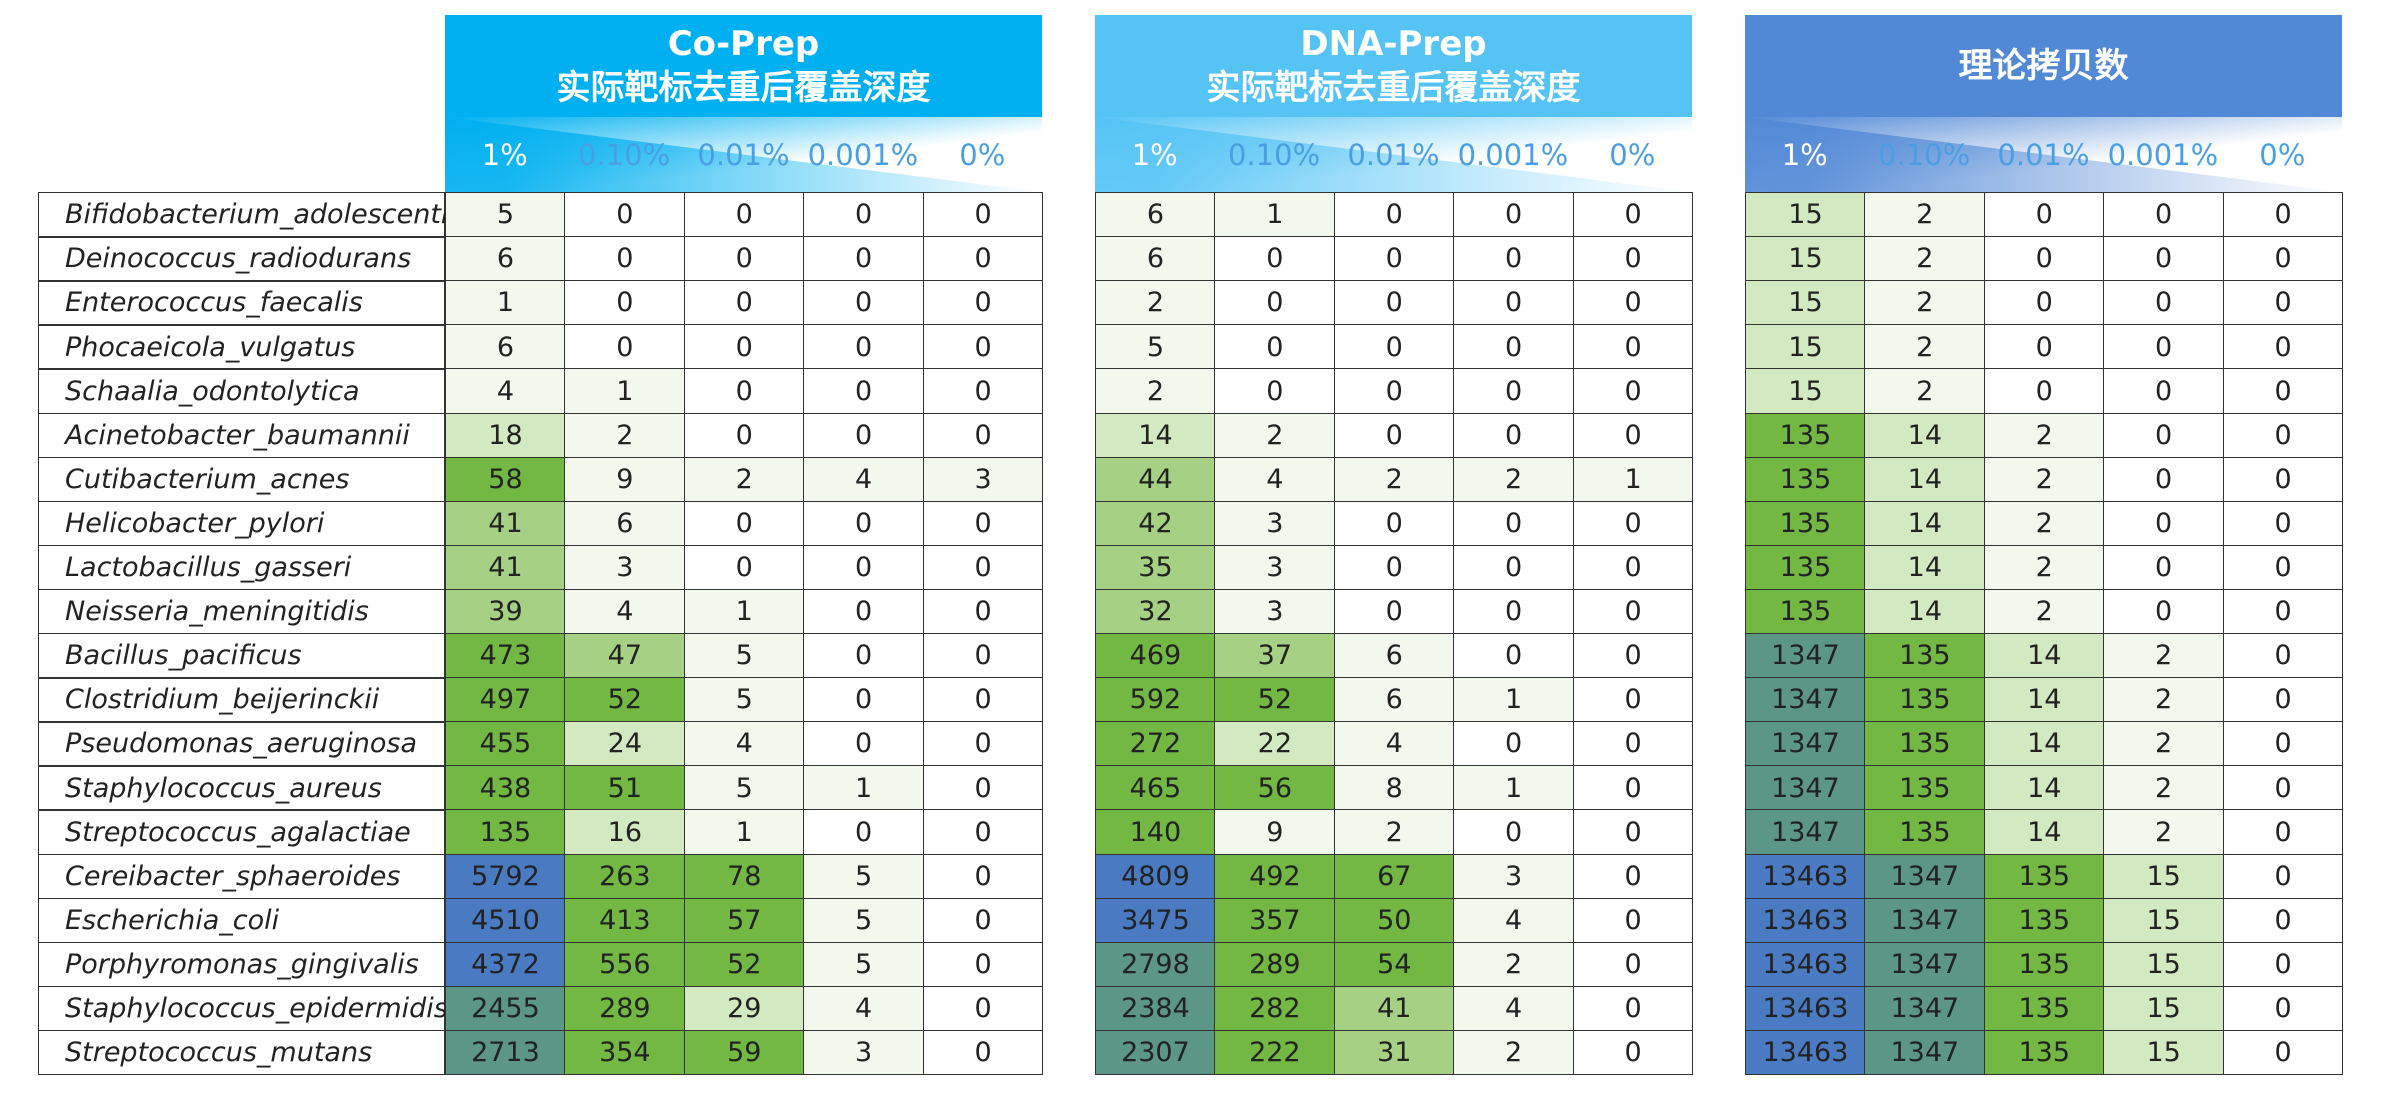  What do you see at coordinates (744, 964) in the screenshot?
I see `value-cell: 52` at bounding box center [744, 964].